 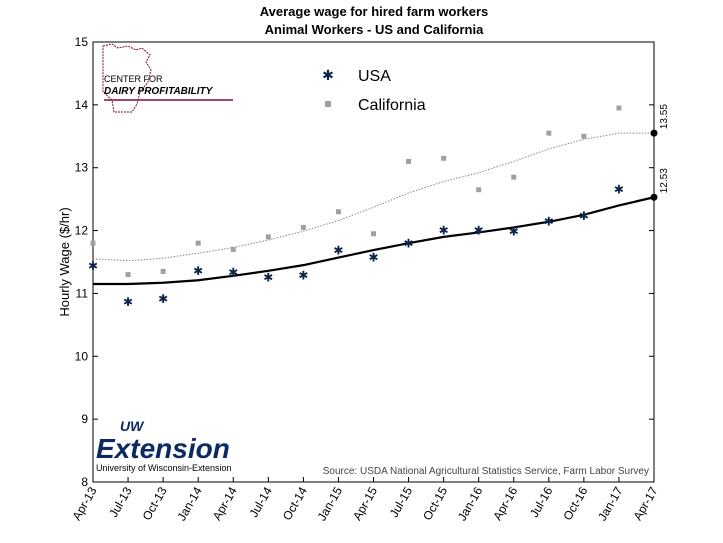 What do you see at coordinates (575, 503) in the screenshot?
I see `x-tick-label: Oct-16` at bounding box center [575, 503].